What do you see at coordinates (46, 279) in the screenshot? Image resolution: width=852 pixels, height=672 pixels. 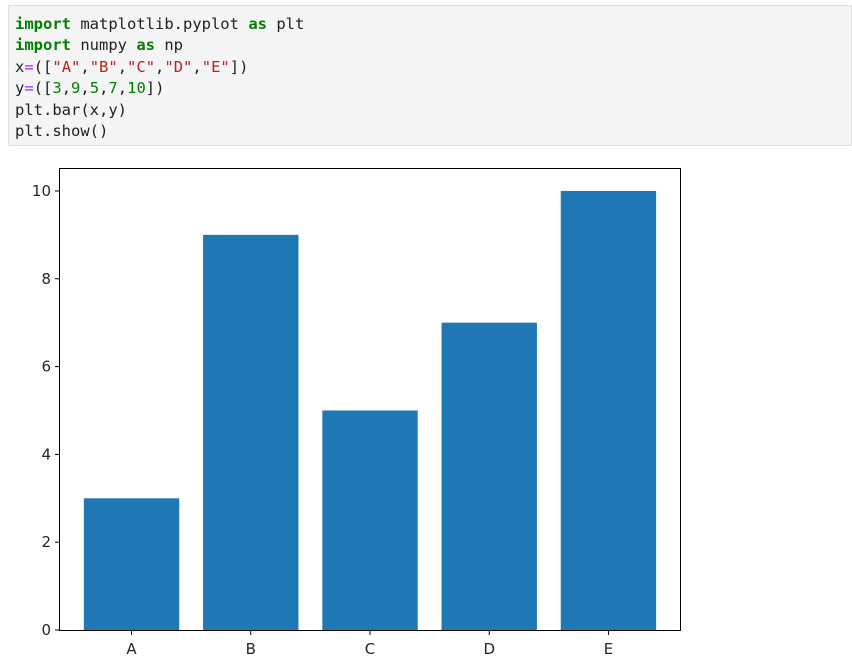 I see `y-tick-label: 8` at bounding box center [46, 279].